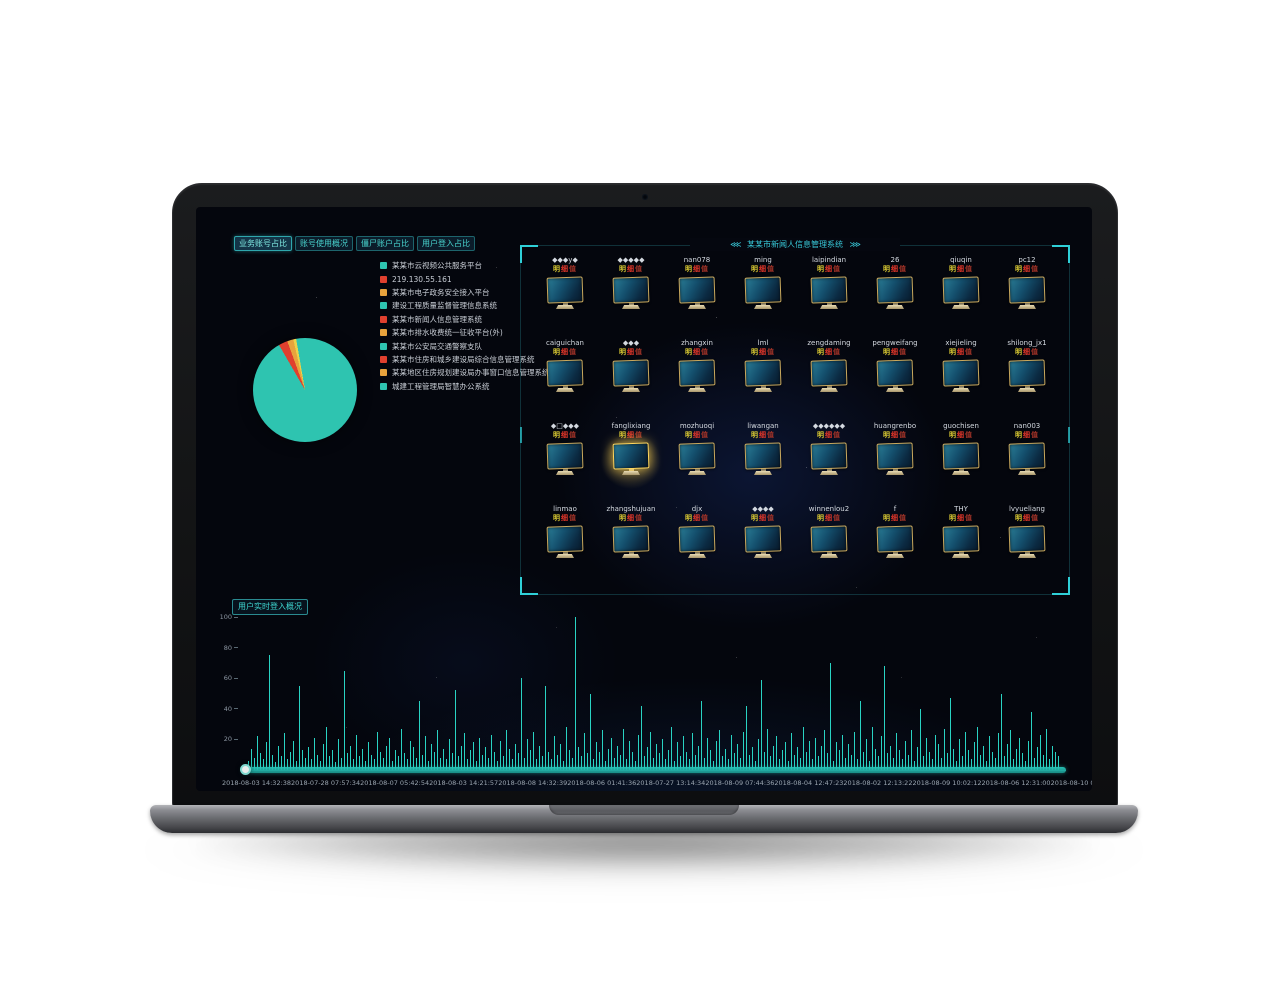 The image size is (1288, 998). Describe the element at coordinates (565, 509) in the screenshot. I see `user-name: linmao` at that location.